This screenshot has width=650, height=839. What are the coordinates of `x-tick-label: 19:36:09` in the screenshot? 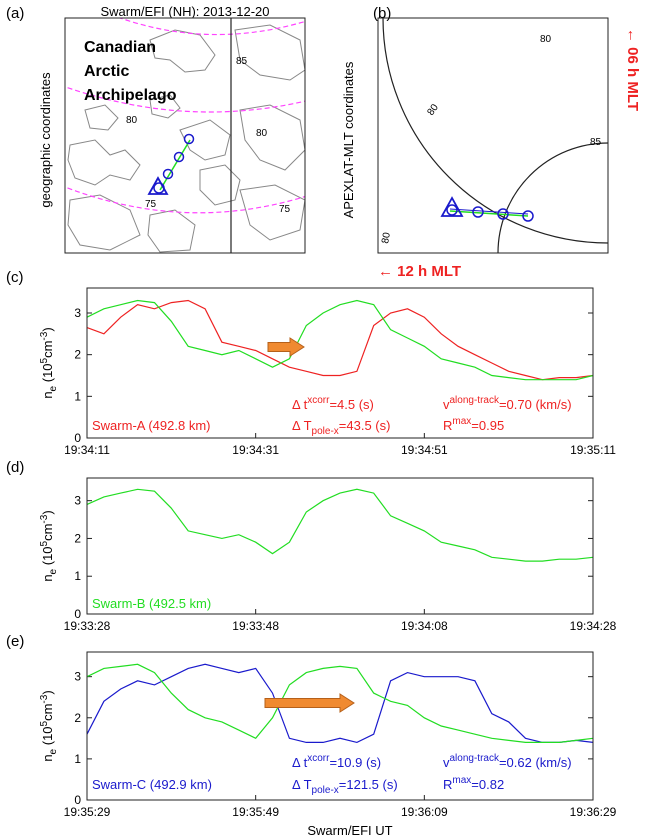 It's located at (424, 812).